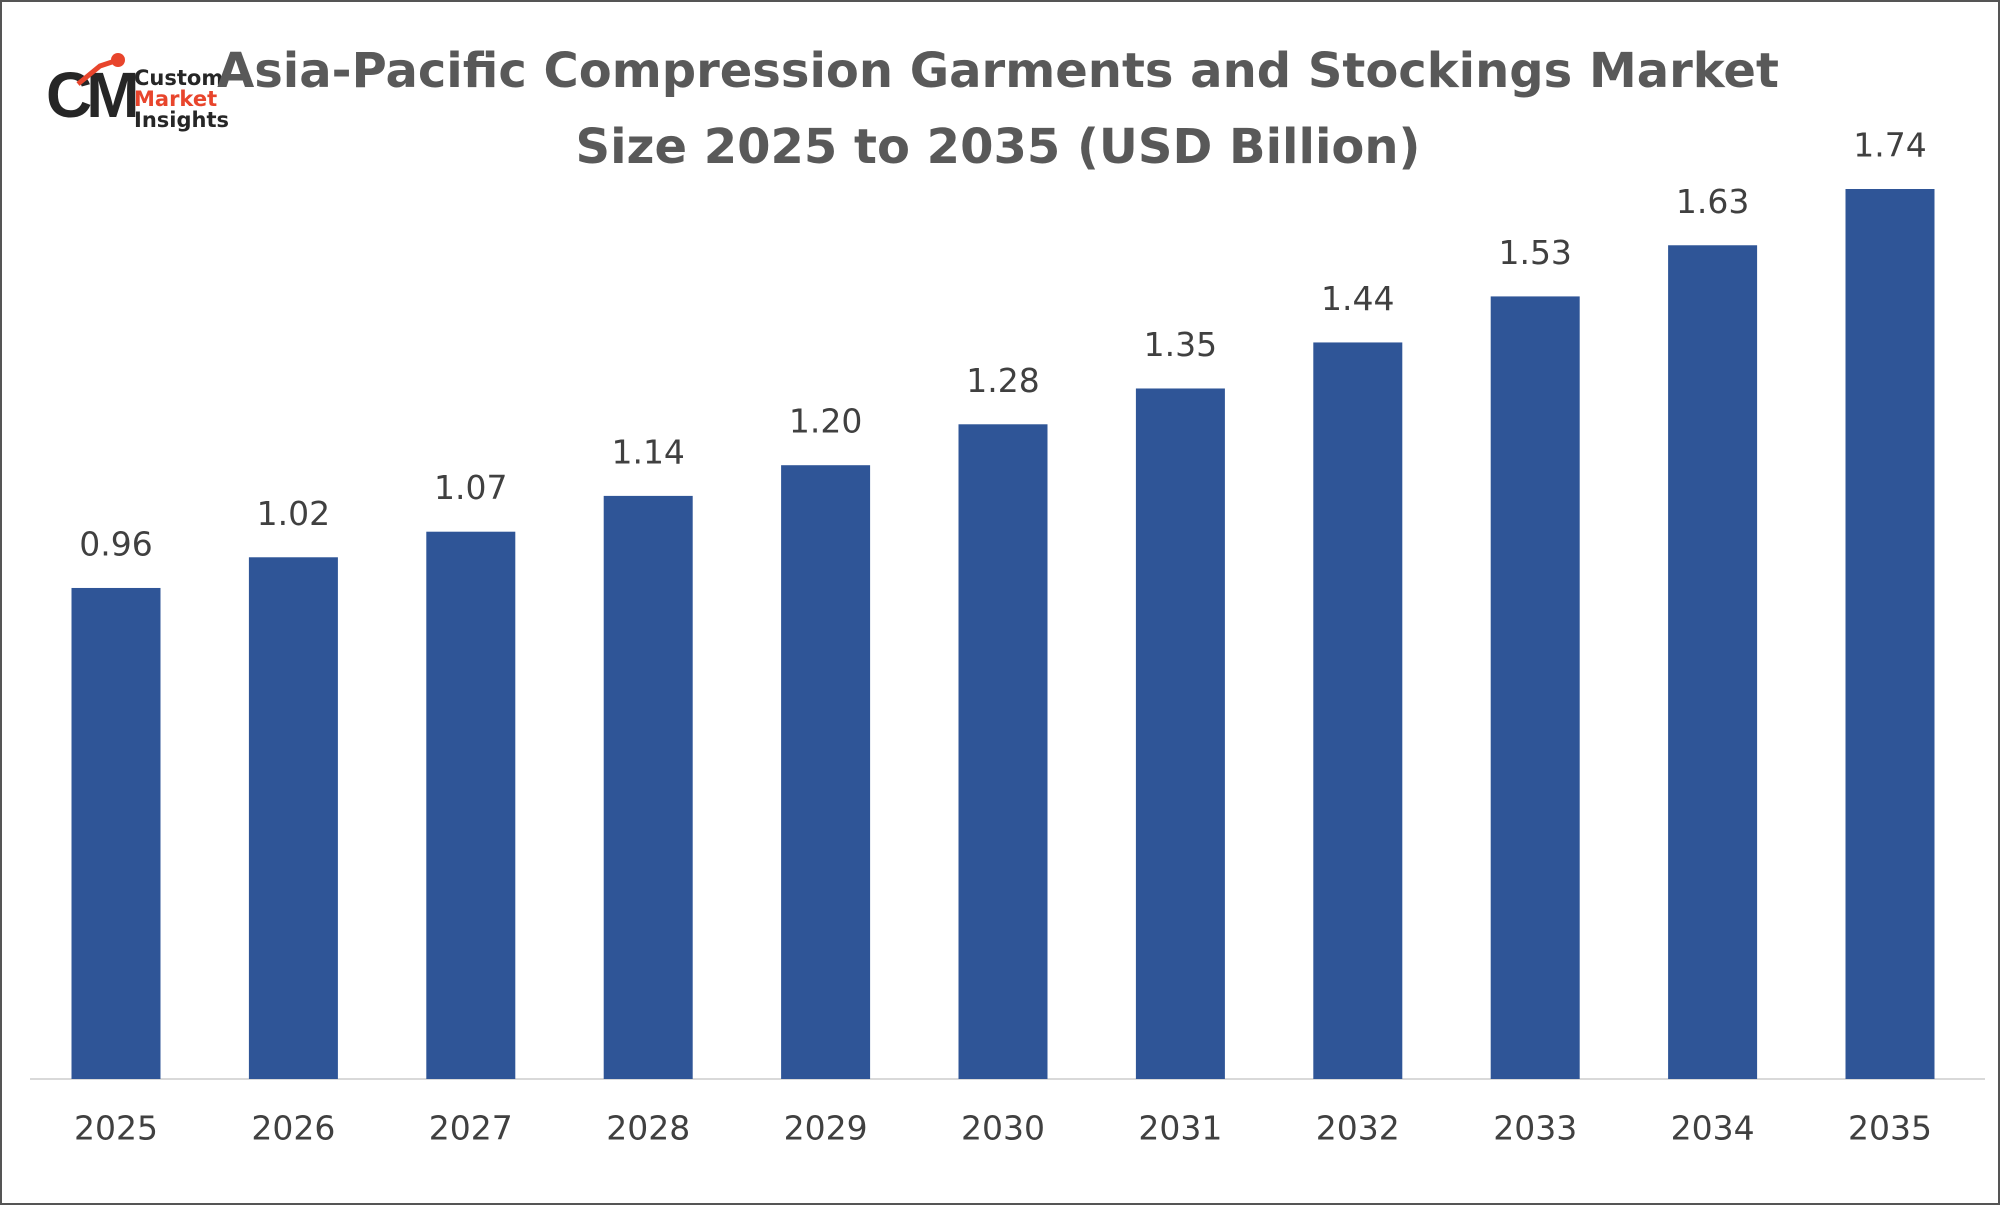 Image resolution: width=2000 pixels, height=1205 pixels. What do you see at coordinates (116, 1128) in the screenshot?
I see `x-tick-label: 2025` at bounding box center [116, 1128].